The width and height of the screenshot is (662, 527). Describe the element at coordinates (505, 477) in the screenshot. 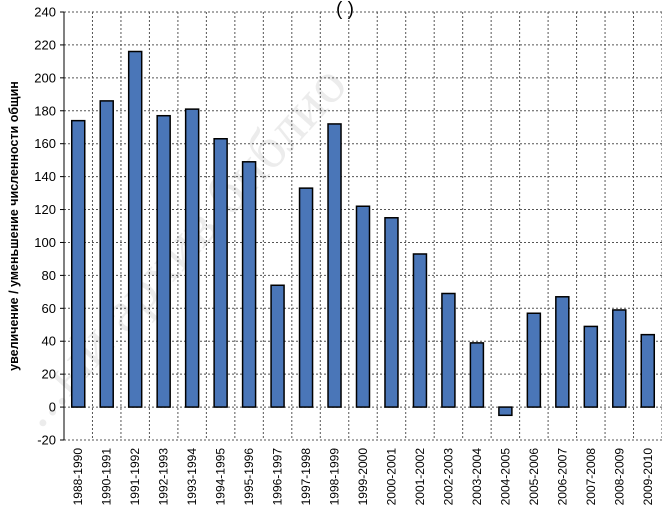

I see `x-tick-label: 2004-2005` at that location.